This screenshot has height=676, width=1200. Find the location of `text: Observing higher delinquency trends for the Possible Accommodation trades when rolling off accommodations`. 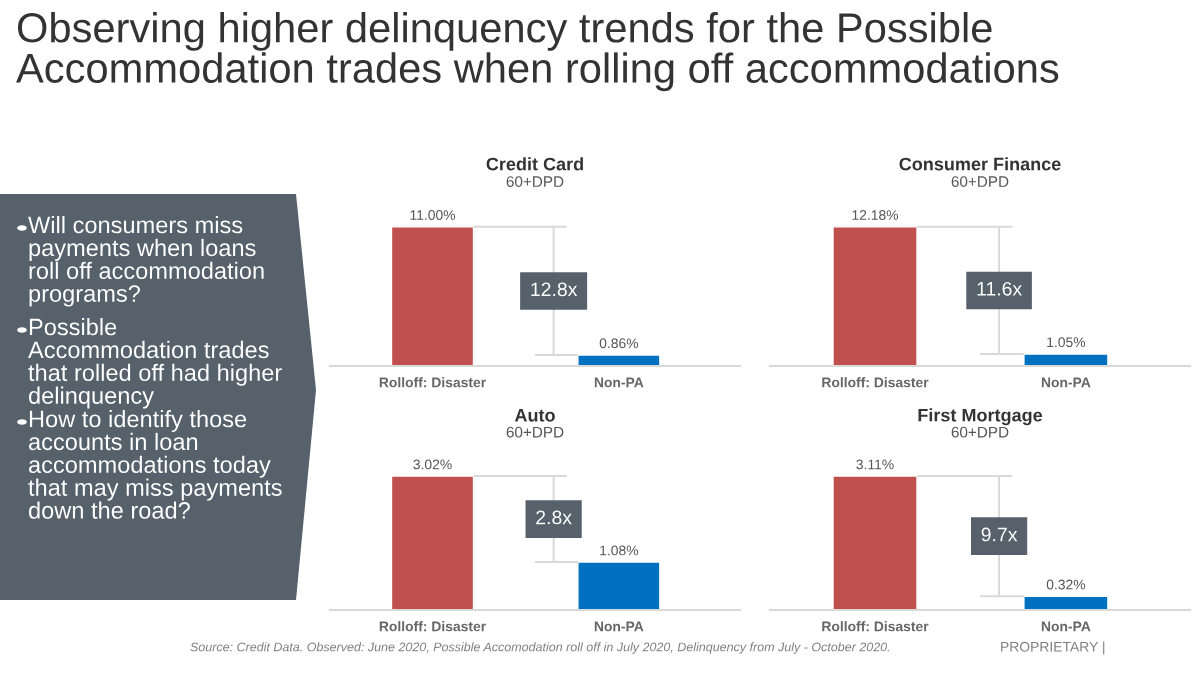

text: Observing higher delinquency trends for the Possible Accommodation trades when rolling off accommodations is located at coordinates (537, 52).